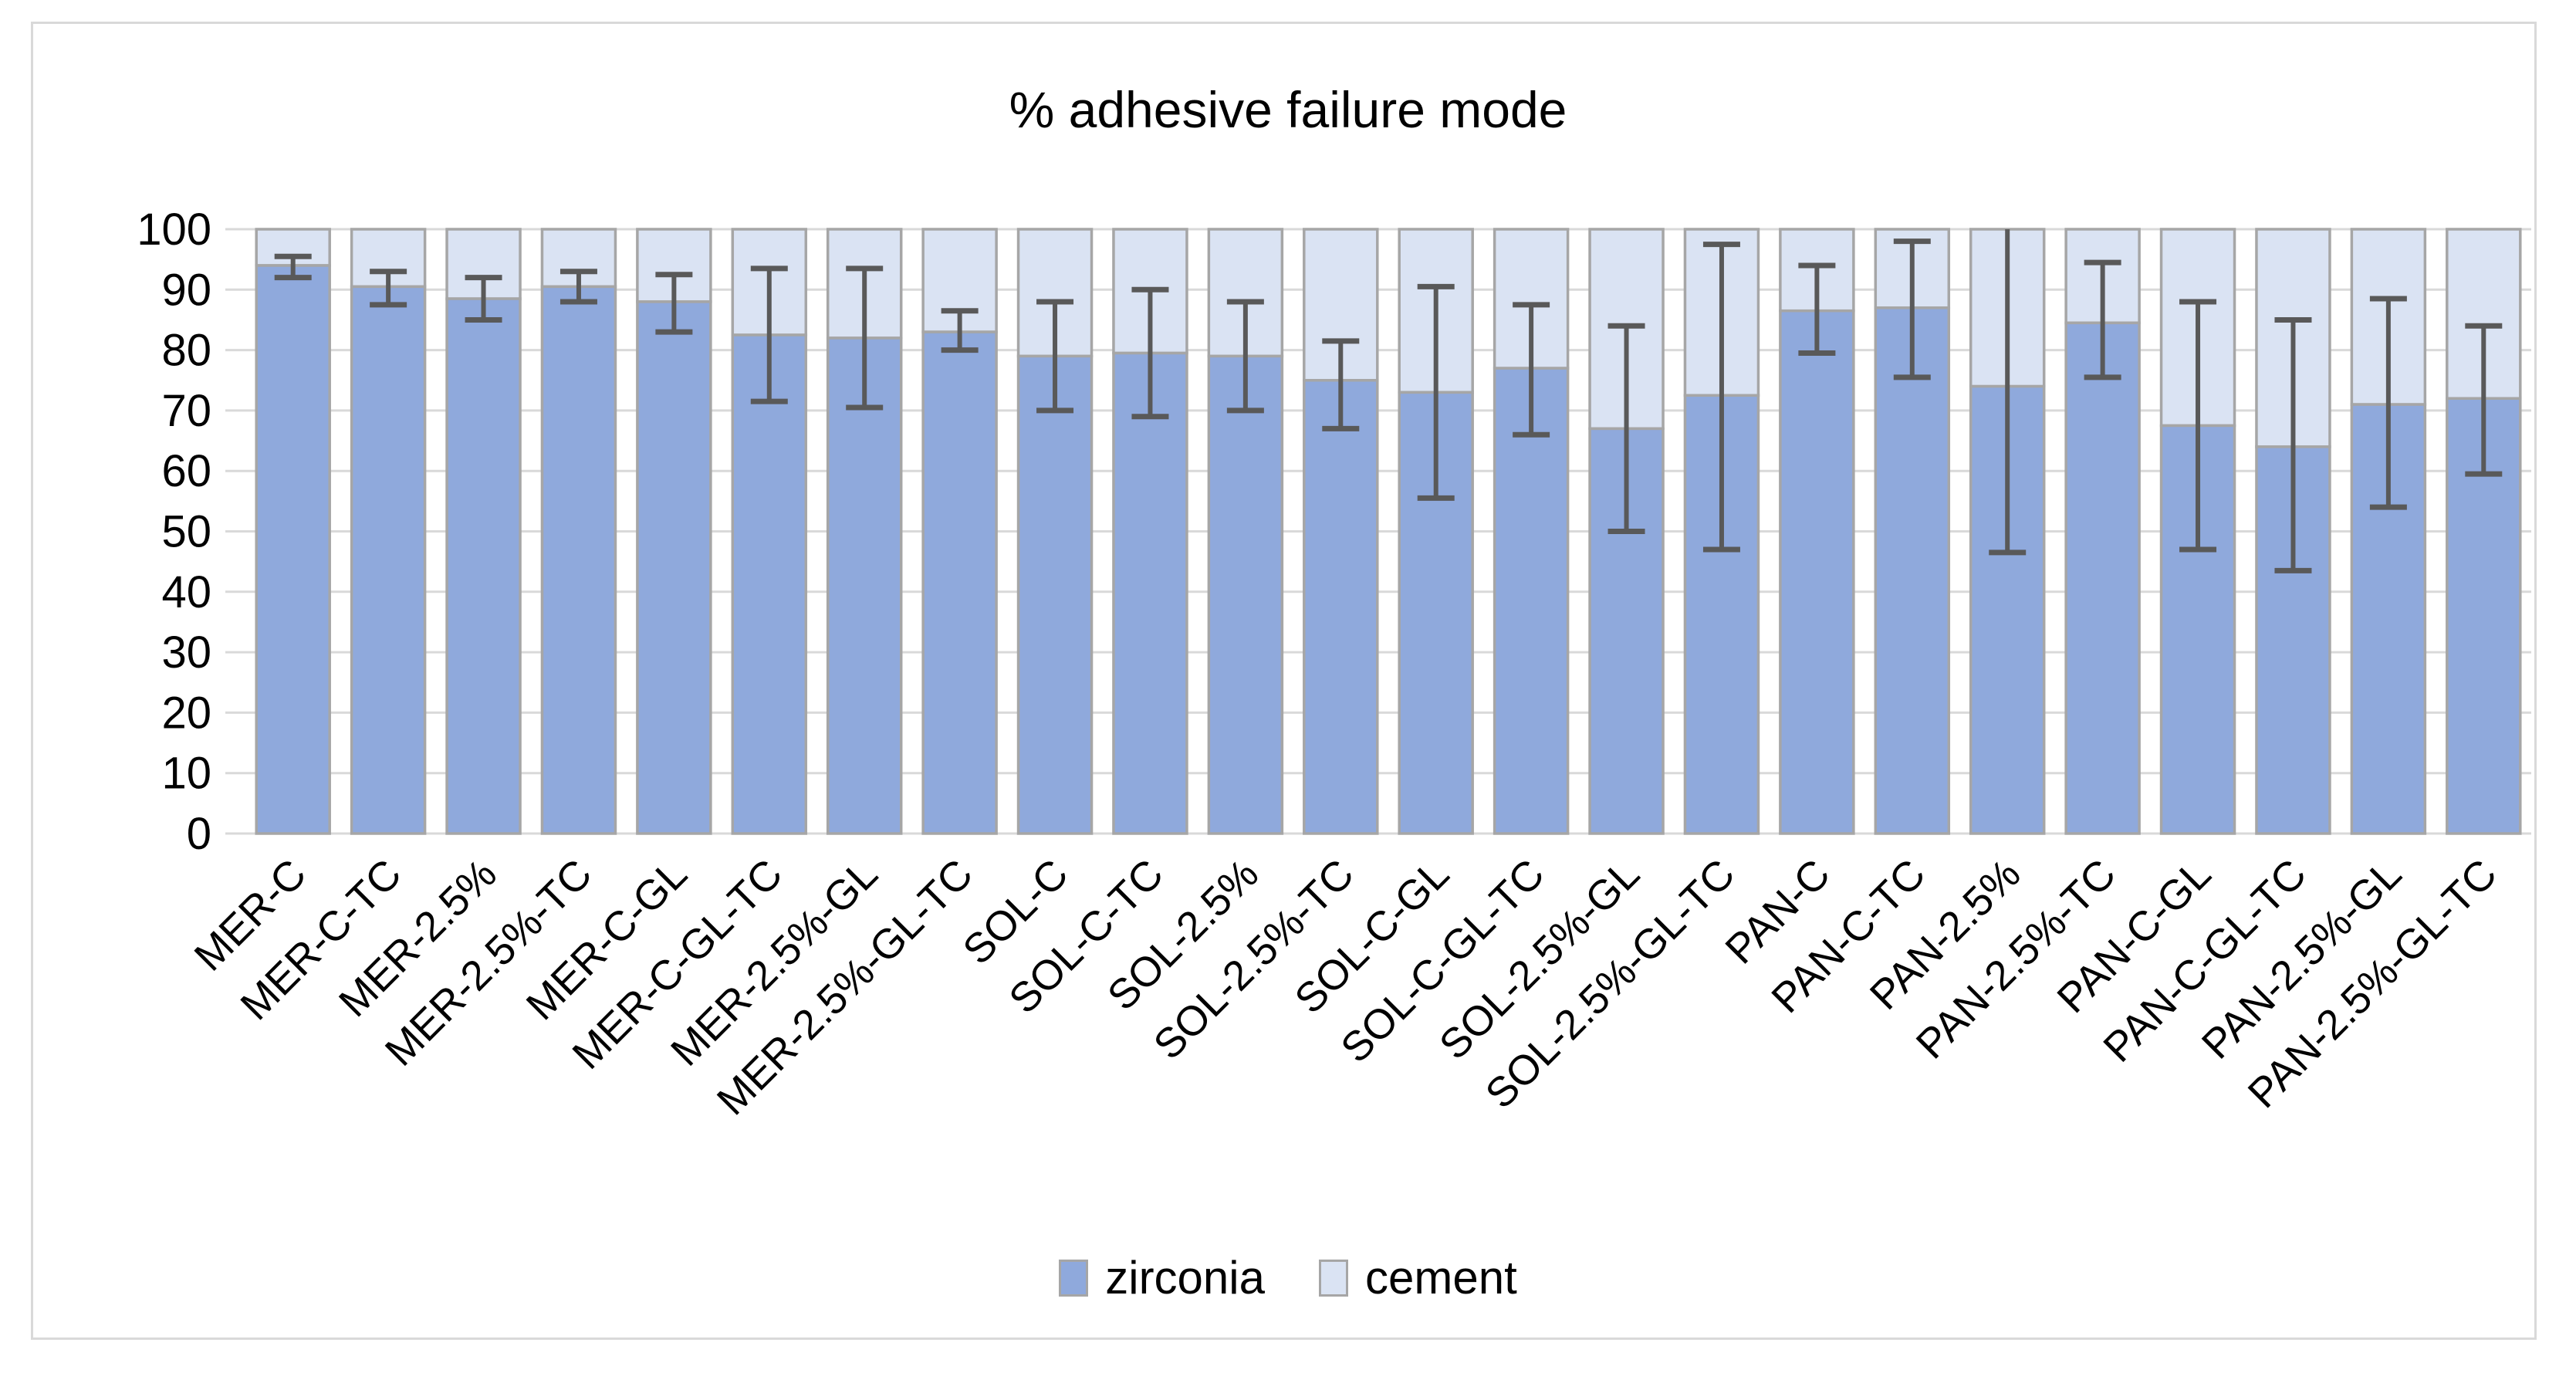 The width and height of the screenshot is (2576, 1373). What do you see at coordinates (186, 411) in the screenshot?
I see `y-tick-label-70: 70` at bounding box center [186, 411].